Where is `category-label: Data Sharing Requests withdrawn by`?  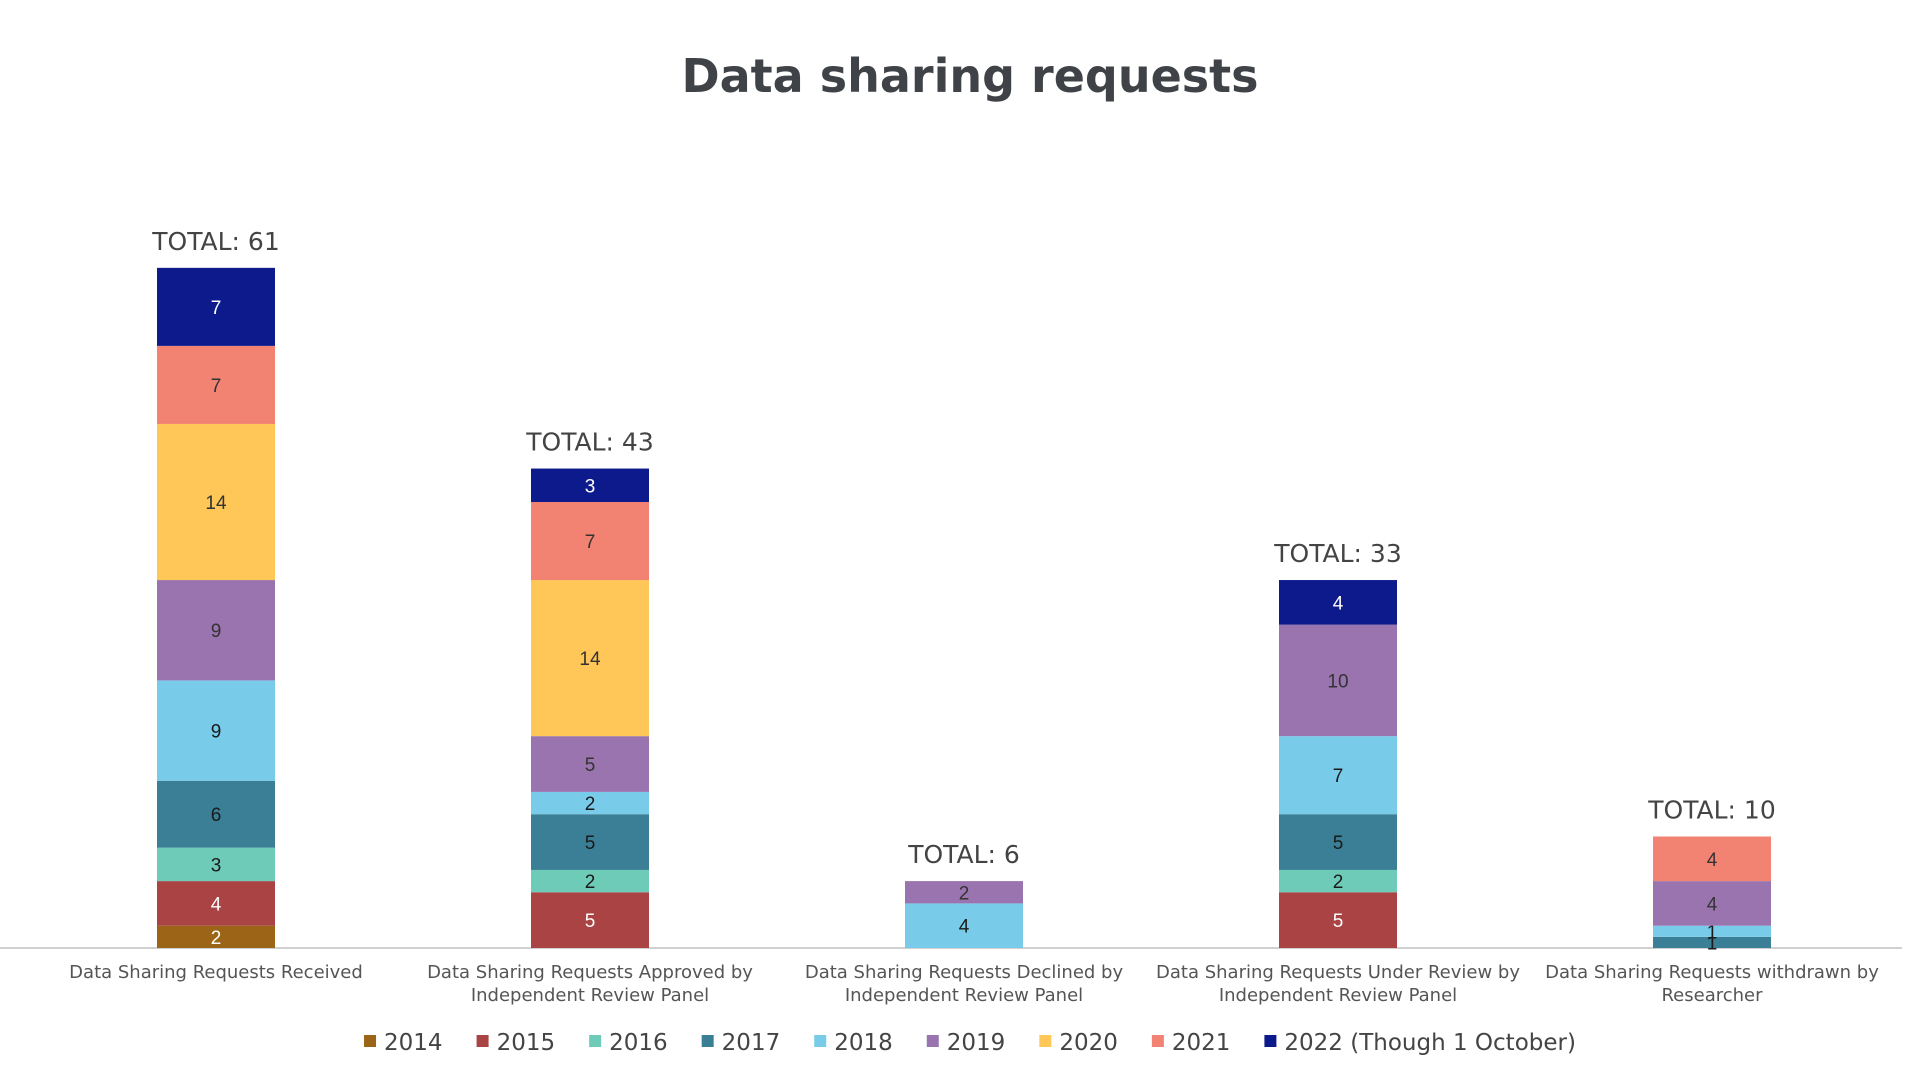
category-label: Data Sharing Requests withdrawn by is located at coordinates (1712, 972).